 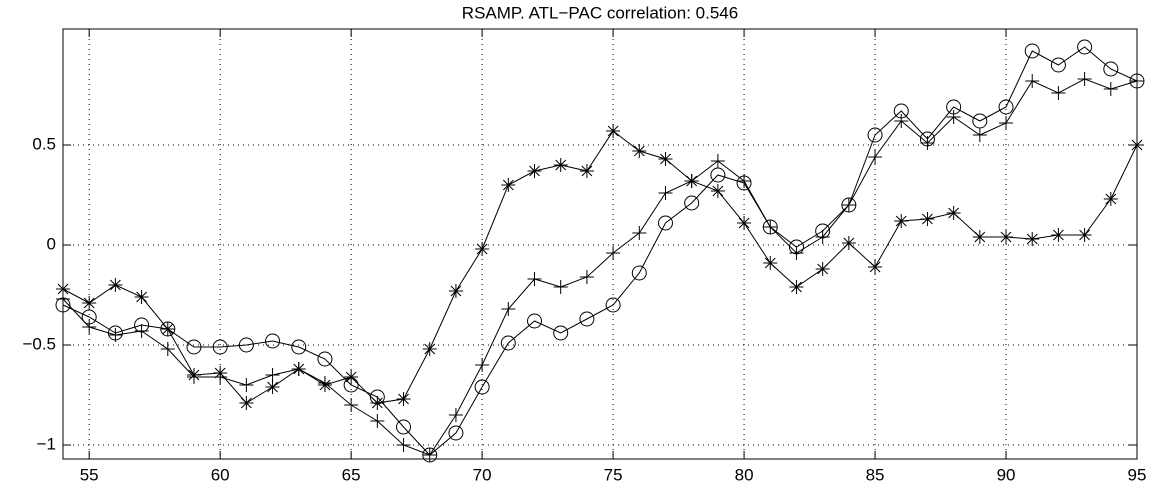 I want to click on x-tick-label: 90, so click(x=1006, y=474).